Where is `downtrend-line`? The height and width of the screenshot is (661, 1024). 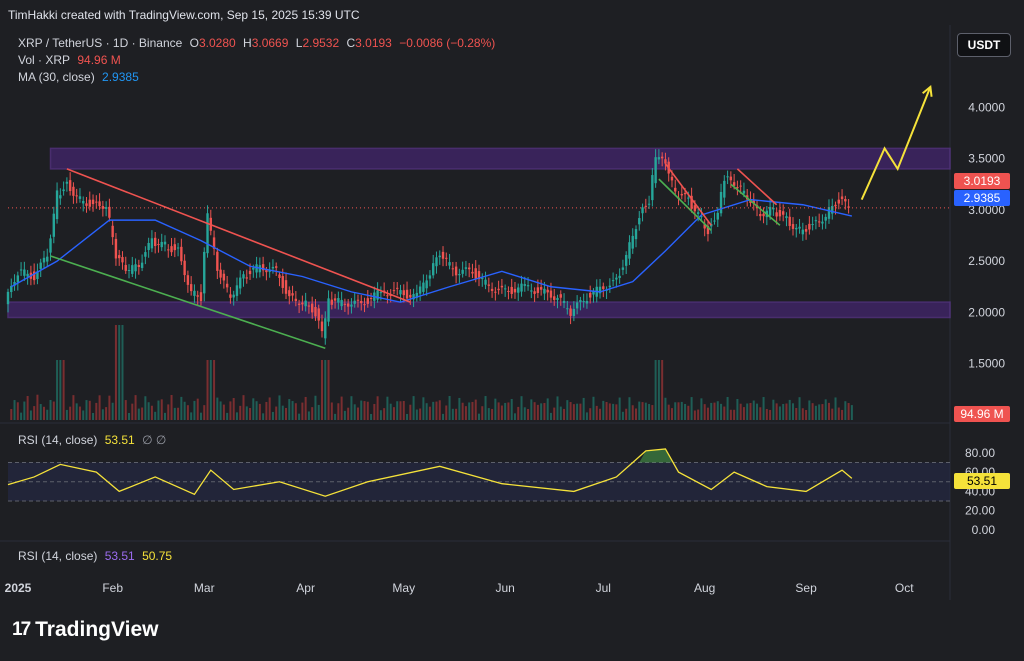
downtrend-line is located at coordinates (238, 235).